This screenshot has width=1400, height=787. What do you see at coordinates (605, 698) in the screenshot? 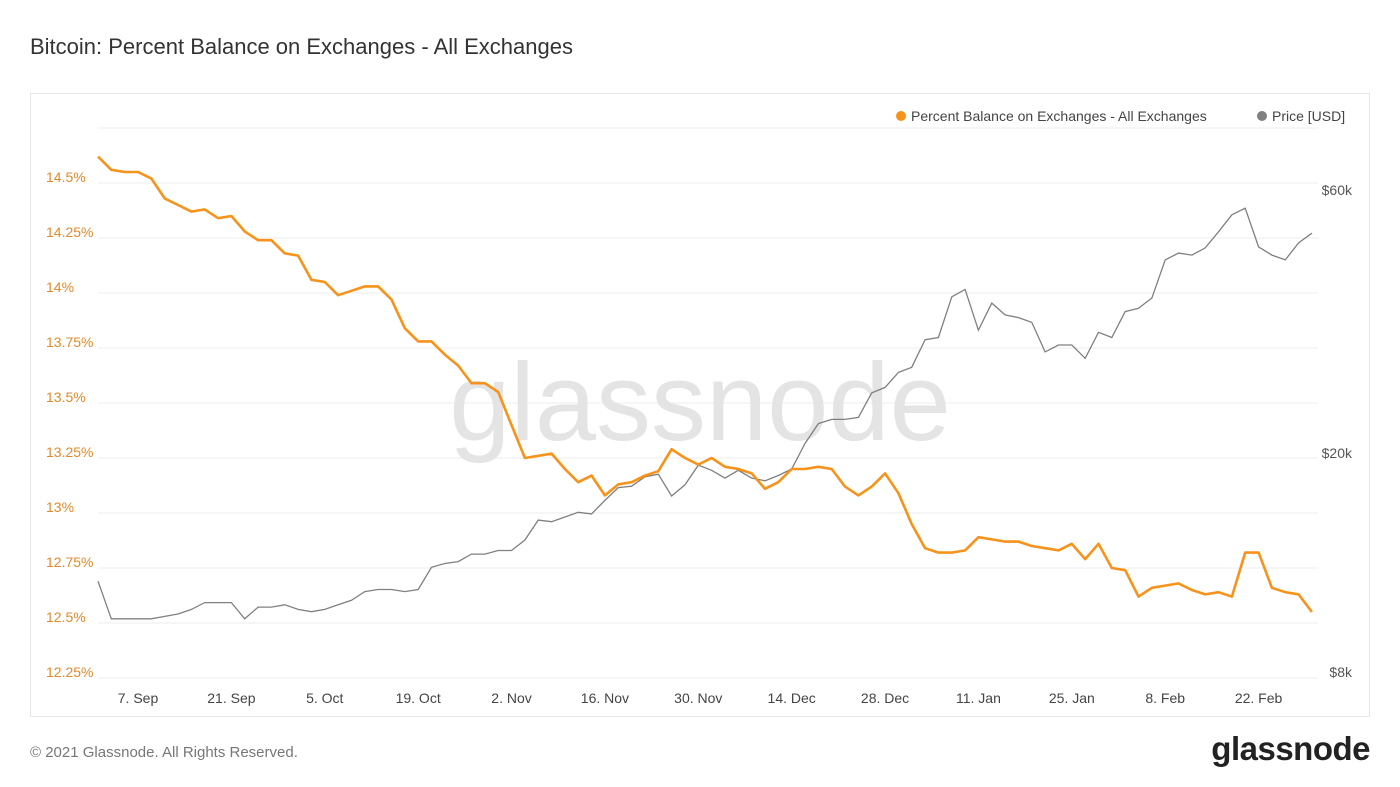
I see `x-tick-label: 16. Nov` at bounding box center [605, 698].